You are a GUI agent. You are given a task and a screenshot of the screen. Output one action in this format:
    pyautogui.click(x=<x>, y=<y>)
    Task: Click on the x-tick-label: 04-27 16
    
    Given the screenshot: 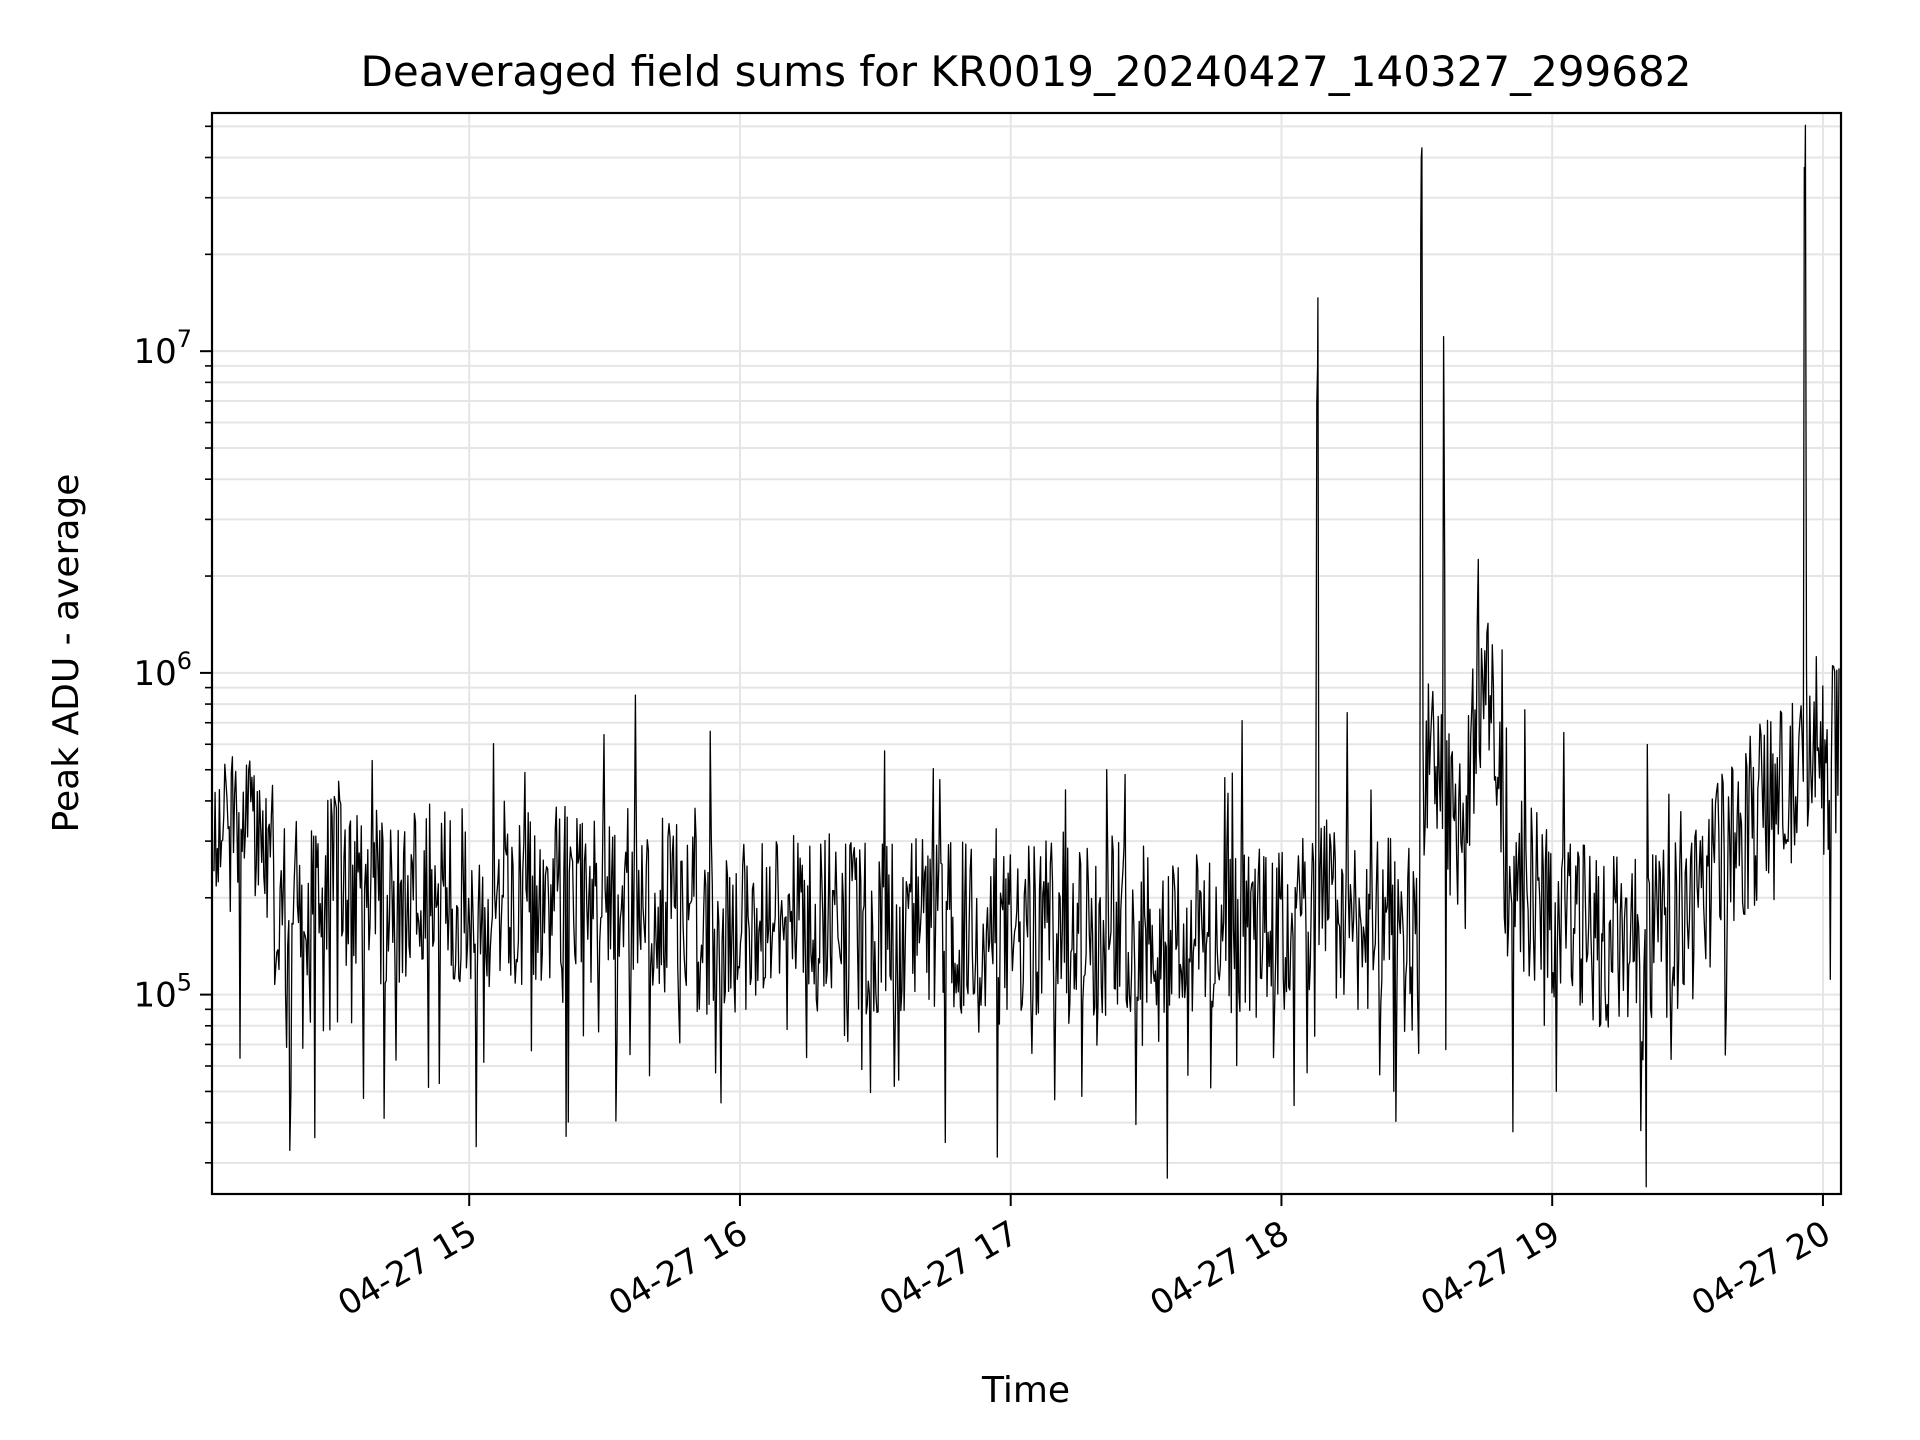 What is the action you would take?
    pyautogui.click(x=678, y=1268)
    